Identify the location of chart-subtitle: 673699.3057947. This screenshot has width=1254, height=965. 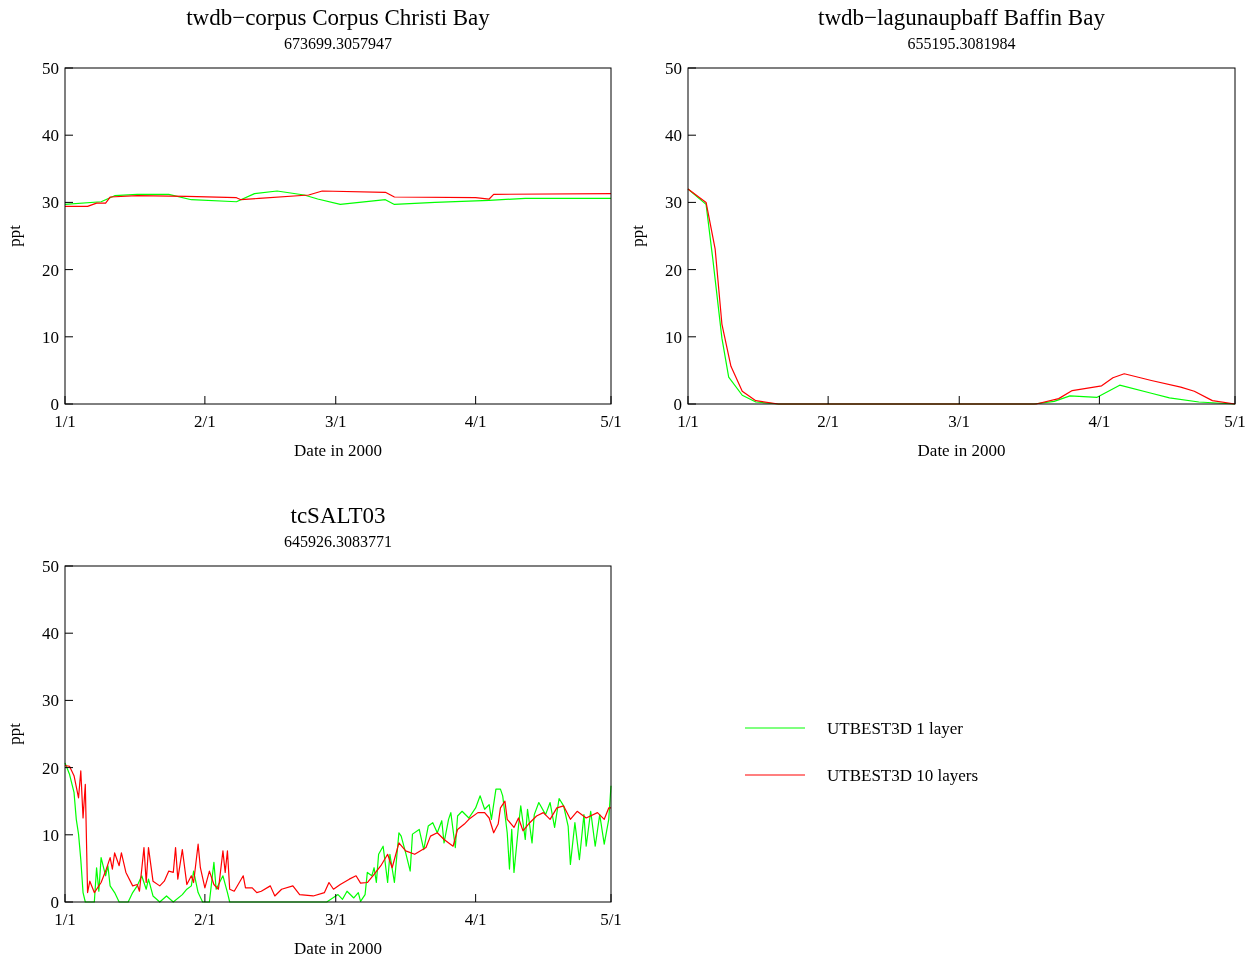
(338, 43).